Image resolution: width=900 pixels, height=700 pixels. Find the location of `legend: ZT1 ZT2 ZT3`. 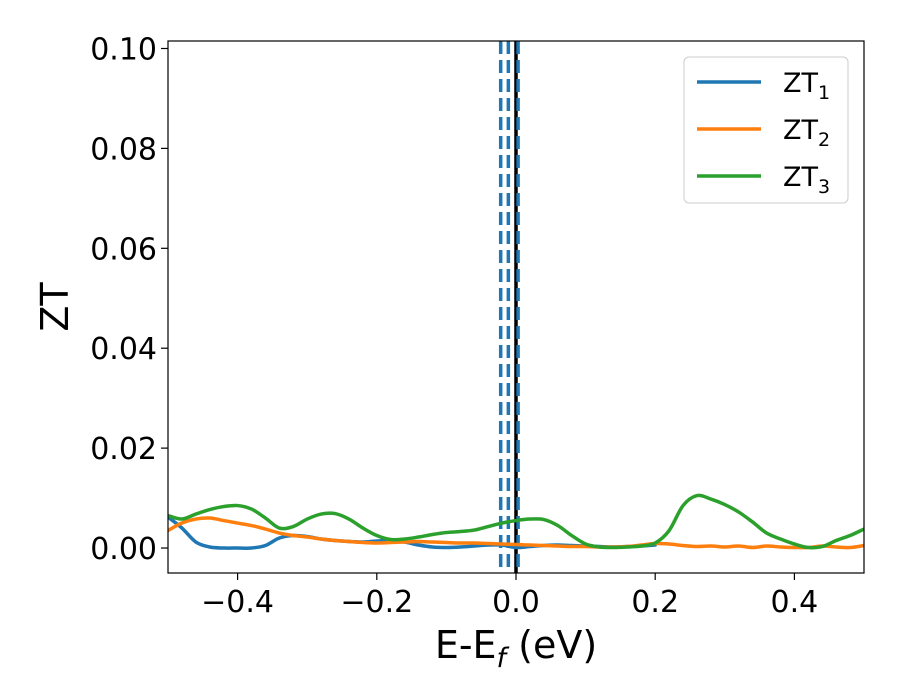

legend: ZT1 ZT2 ZT3 is located at coordinates (766, 130).